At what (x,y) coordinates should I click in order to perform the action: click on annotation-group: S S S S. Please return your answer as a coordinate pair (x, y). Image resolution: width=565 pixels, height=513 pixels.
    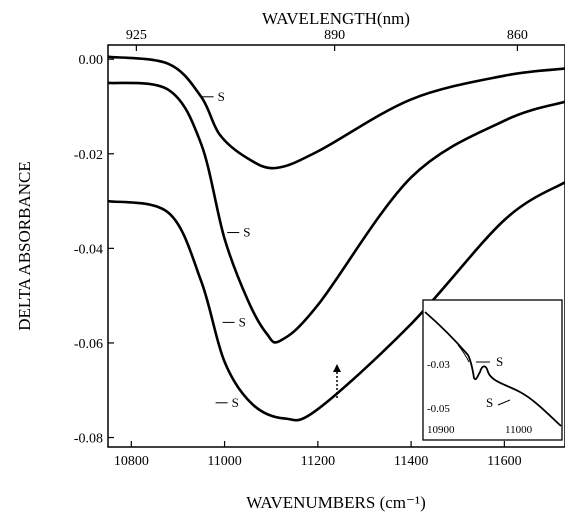
    Looking at the image, I should click on (225, 249).